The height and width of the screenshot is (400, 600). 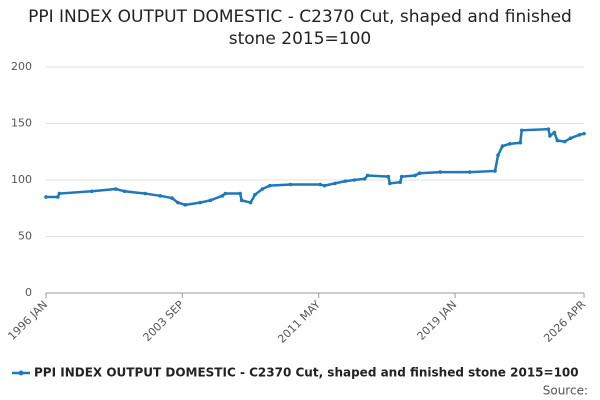 I want to click on source: Source:, so click(x=565, y=391).